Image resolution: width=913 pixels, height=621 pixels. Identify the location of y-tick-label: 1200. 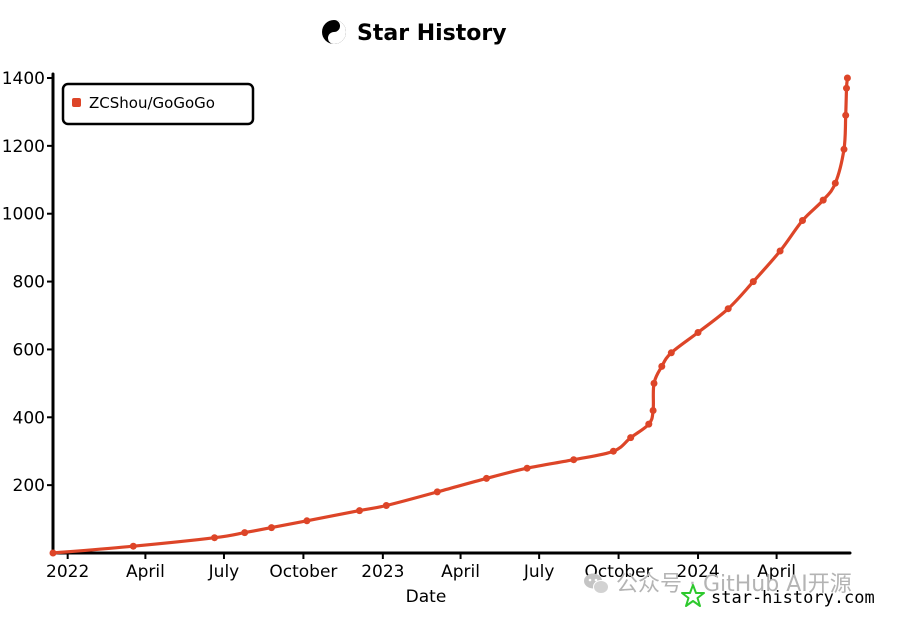
(23, 147).